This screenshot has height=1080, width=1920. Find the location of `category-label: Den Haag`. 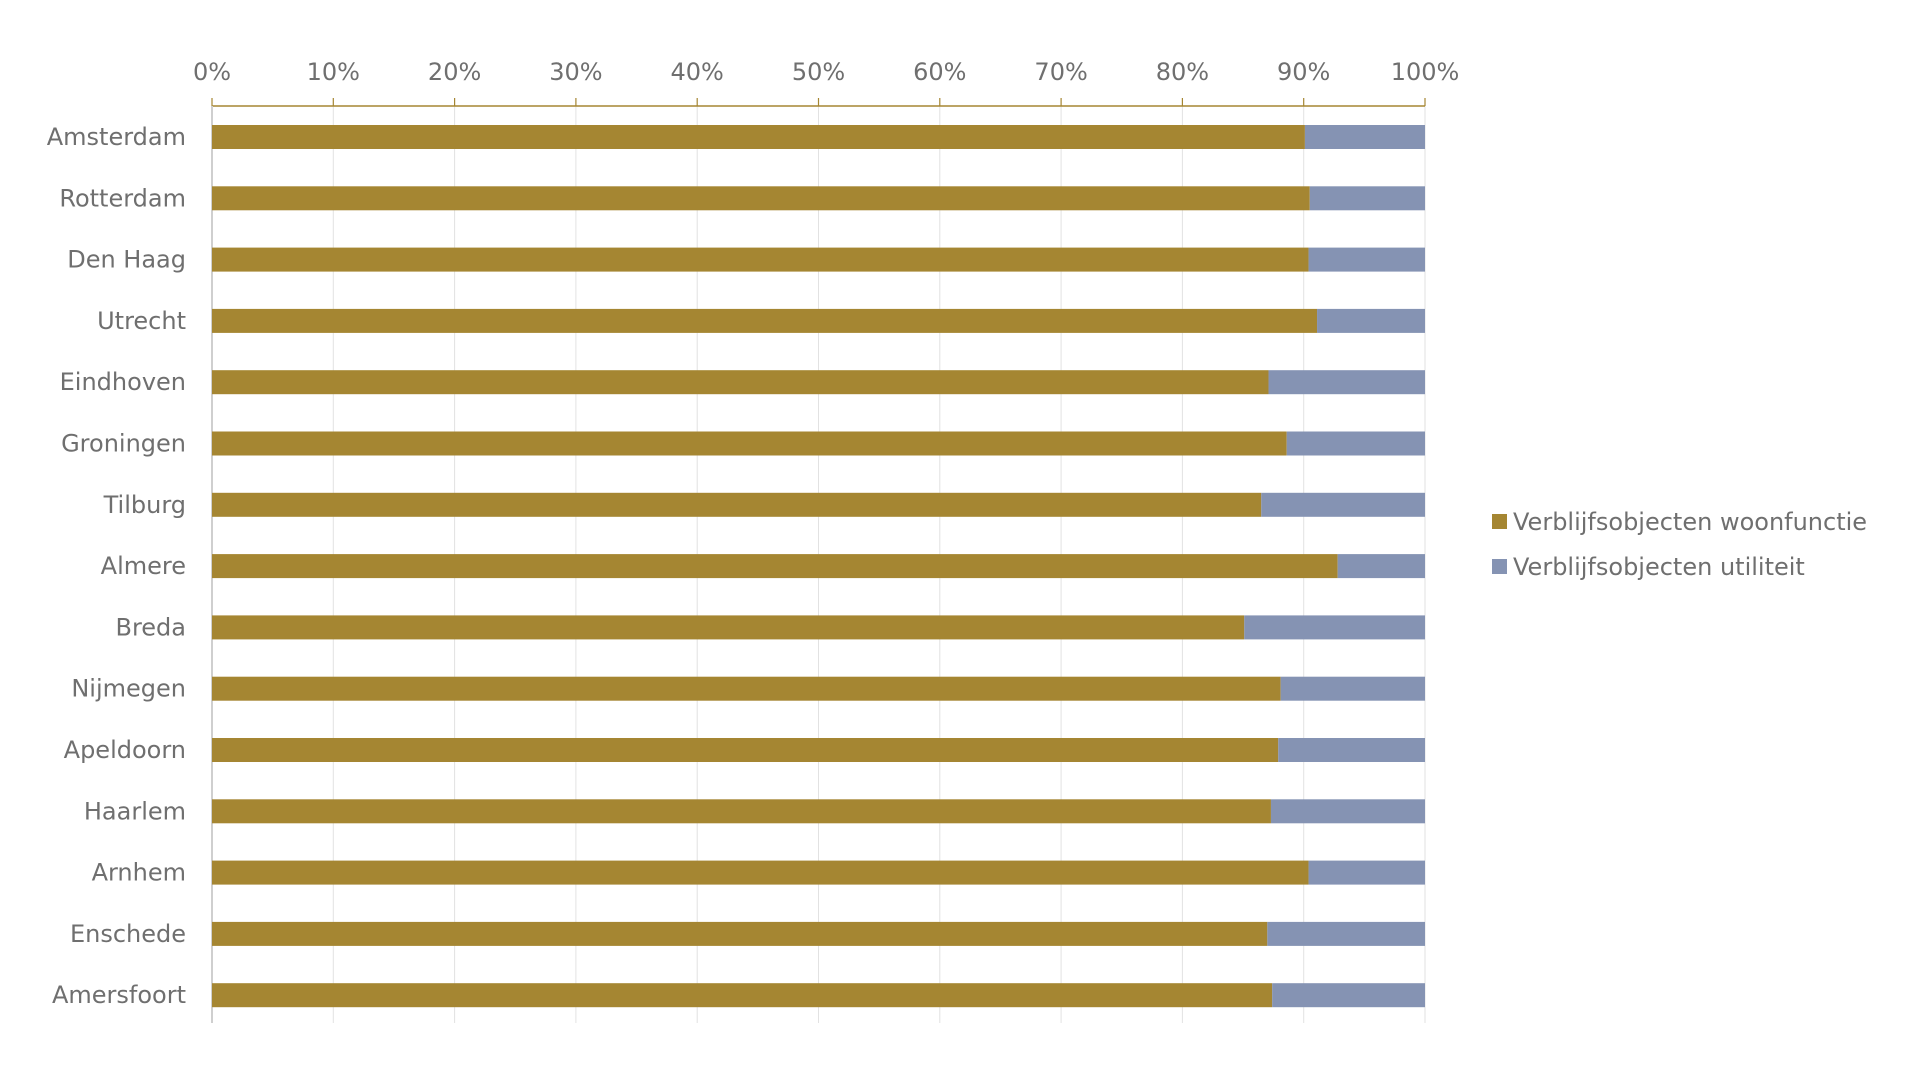

category-label: Den Haag is located at coordinates (126, 260).